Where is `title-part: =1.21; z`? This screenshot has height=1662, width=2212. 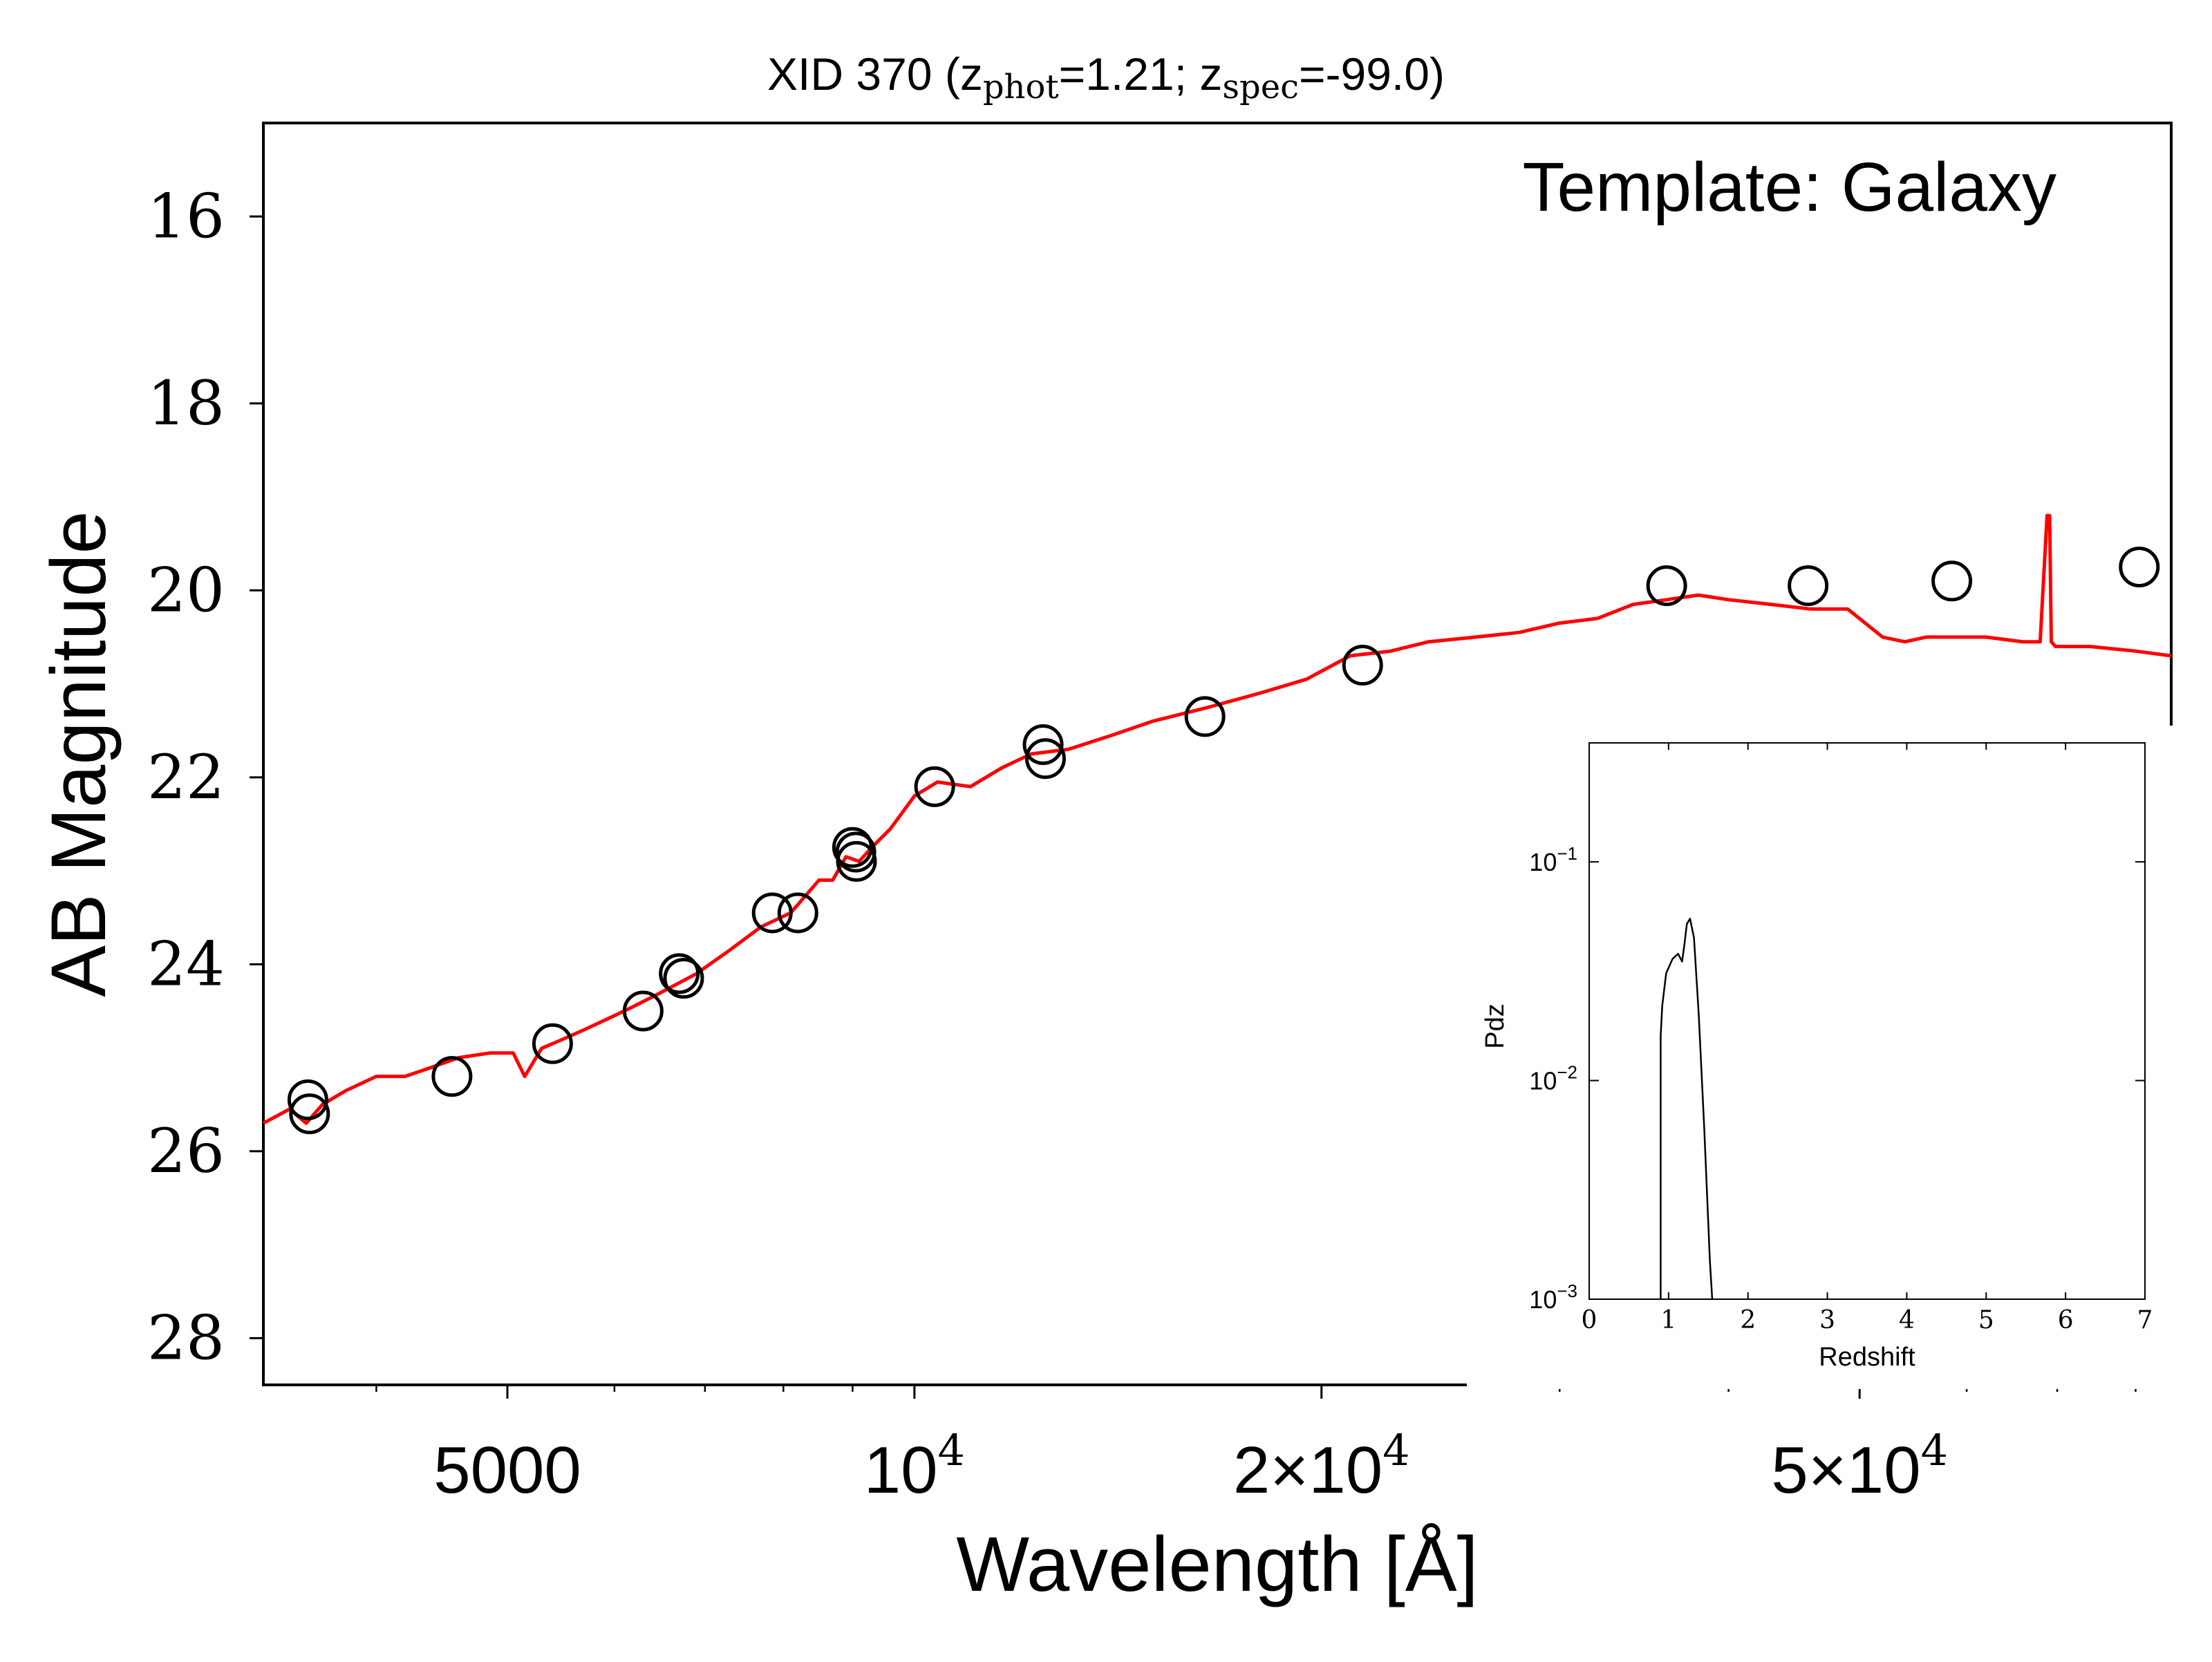 title-part: =1.21; z is located at coordinates (1141, 74).